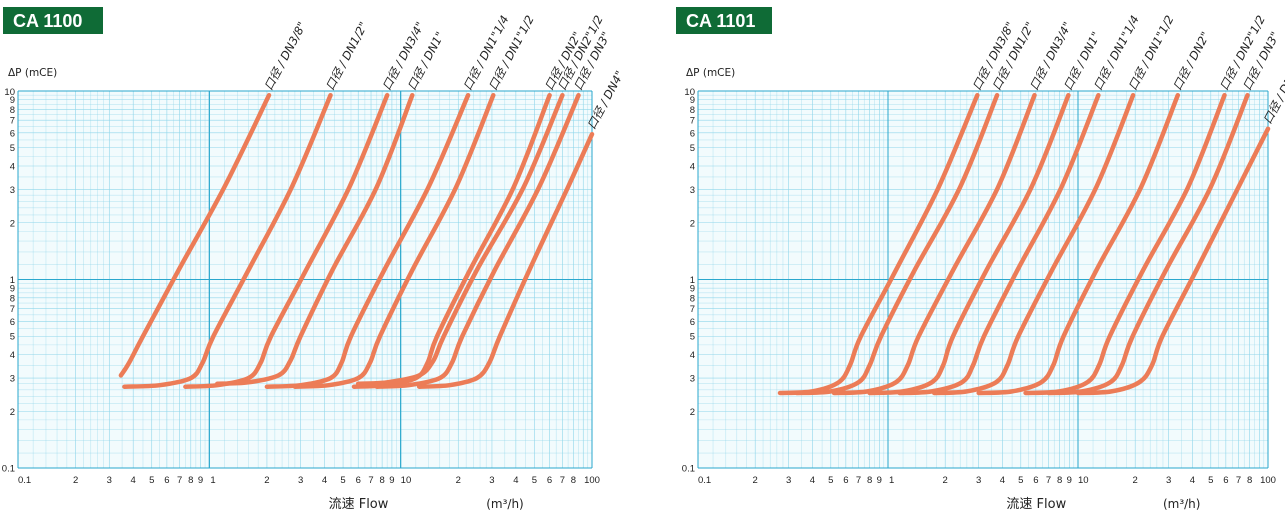 Image resolution: width=1285 pixels, height=515 pixels. Describe the element at coordinates (9, 92) in the screenshot. I see `y-tick-label: 10` at that location.